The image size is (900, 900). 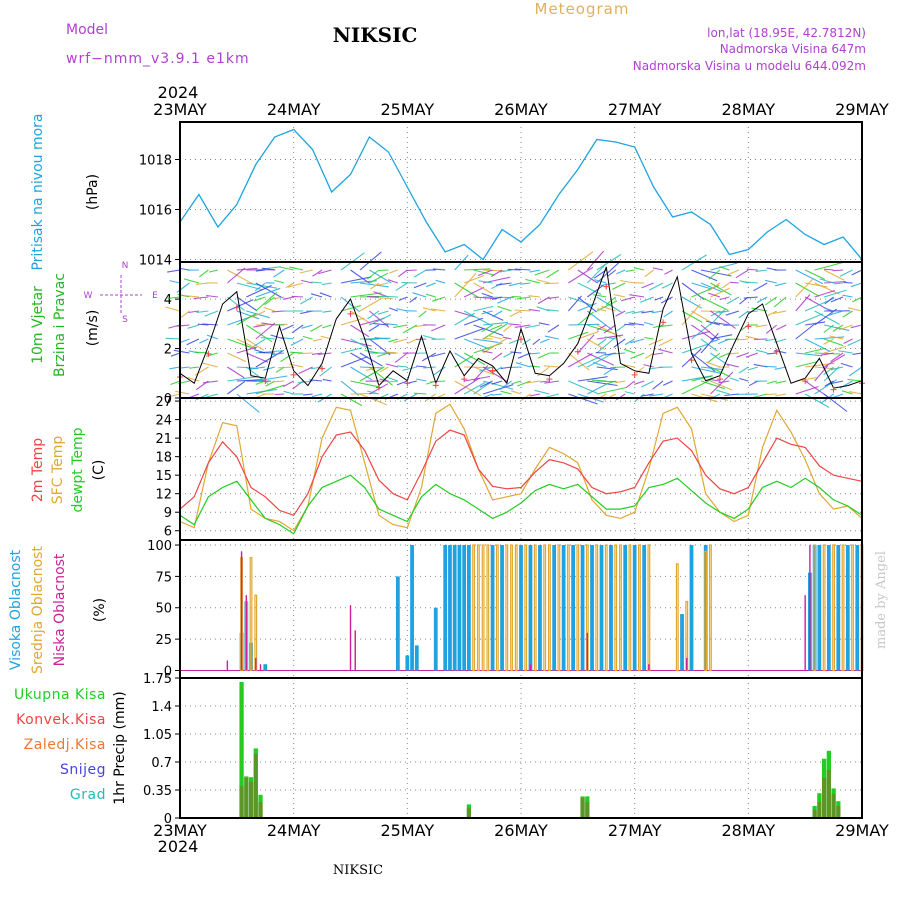 I want to click on y-tick-label: 21, so click(x=163, y=439).